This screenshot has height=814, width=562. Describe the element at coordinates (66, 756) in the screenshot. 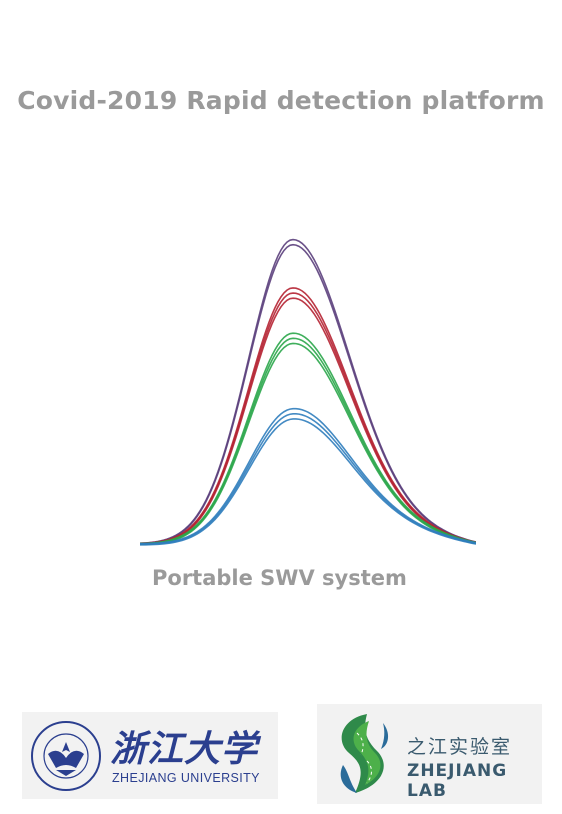

I see `zju-seal-icon` at that location.